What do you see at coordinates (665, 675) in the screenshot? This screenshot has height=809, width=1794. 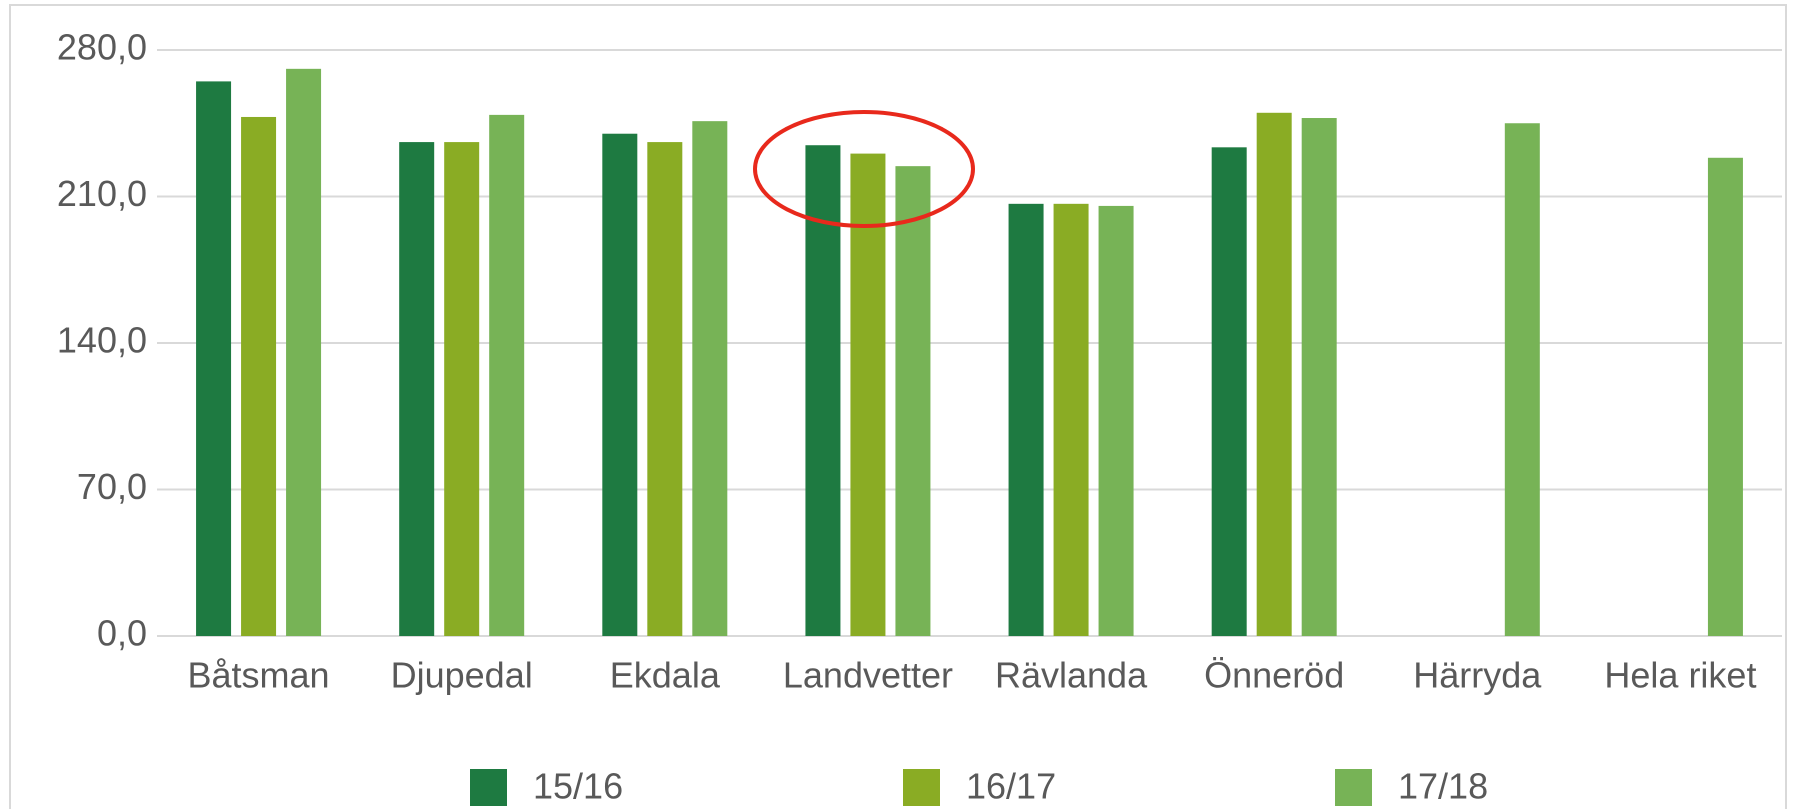 I see `x-tick-label: Ekdala` at bounding box center [665, 675].